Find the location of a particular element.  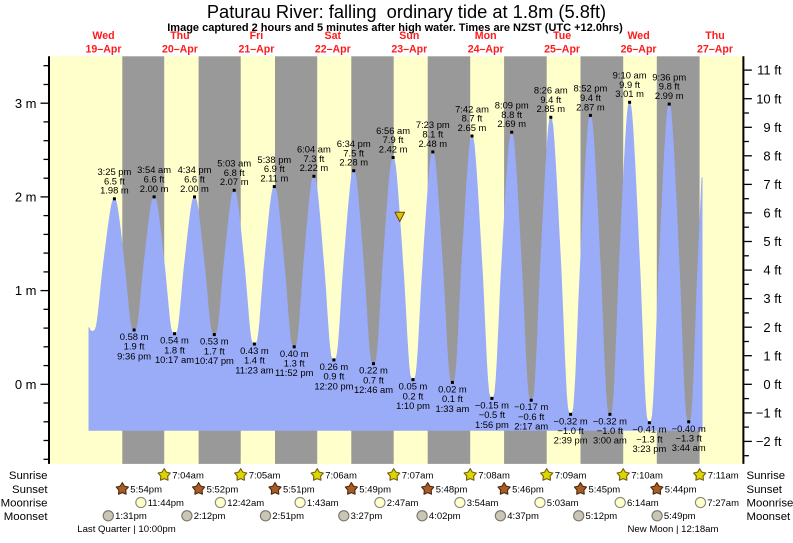

svg-text: 6 ft is located at coordinates (772, 213).